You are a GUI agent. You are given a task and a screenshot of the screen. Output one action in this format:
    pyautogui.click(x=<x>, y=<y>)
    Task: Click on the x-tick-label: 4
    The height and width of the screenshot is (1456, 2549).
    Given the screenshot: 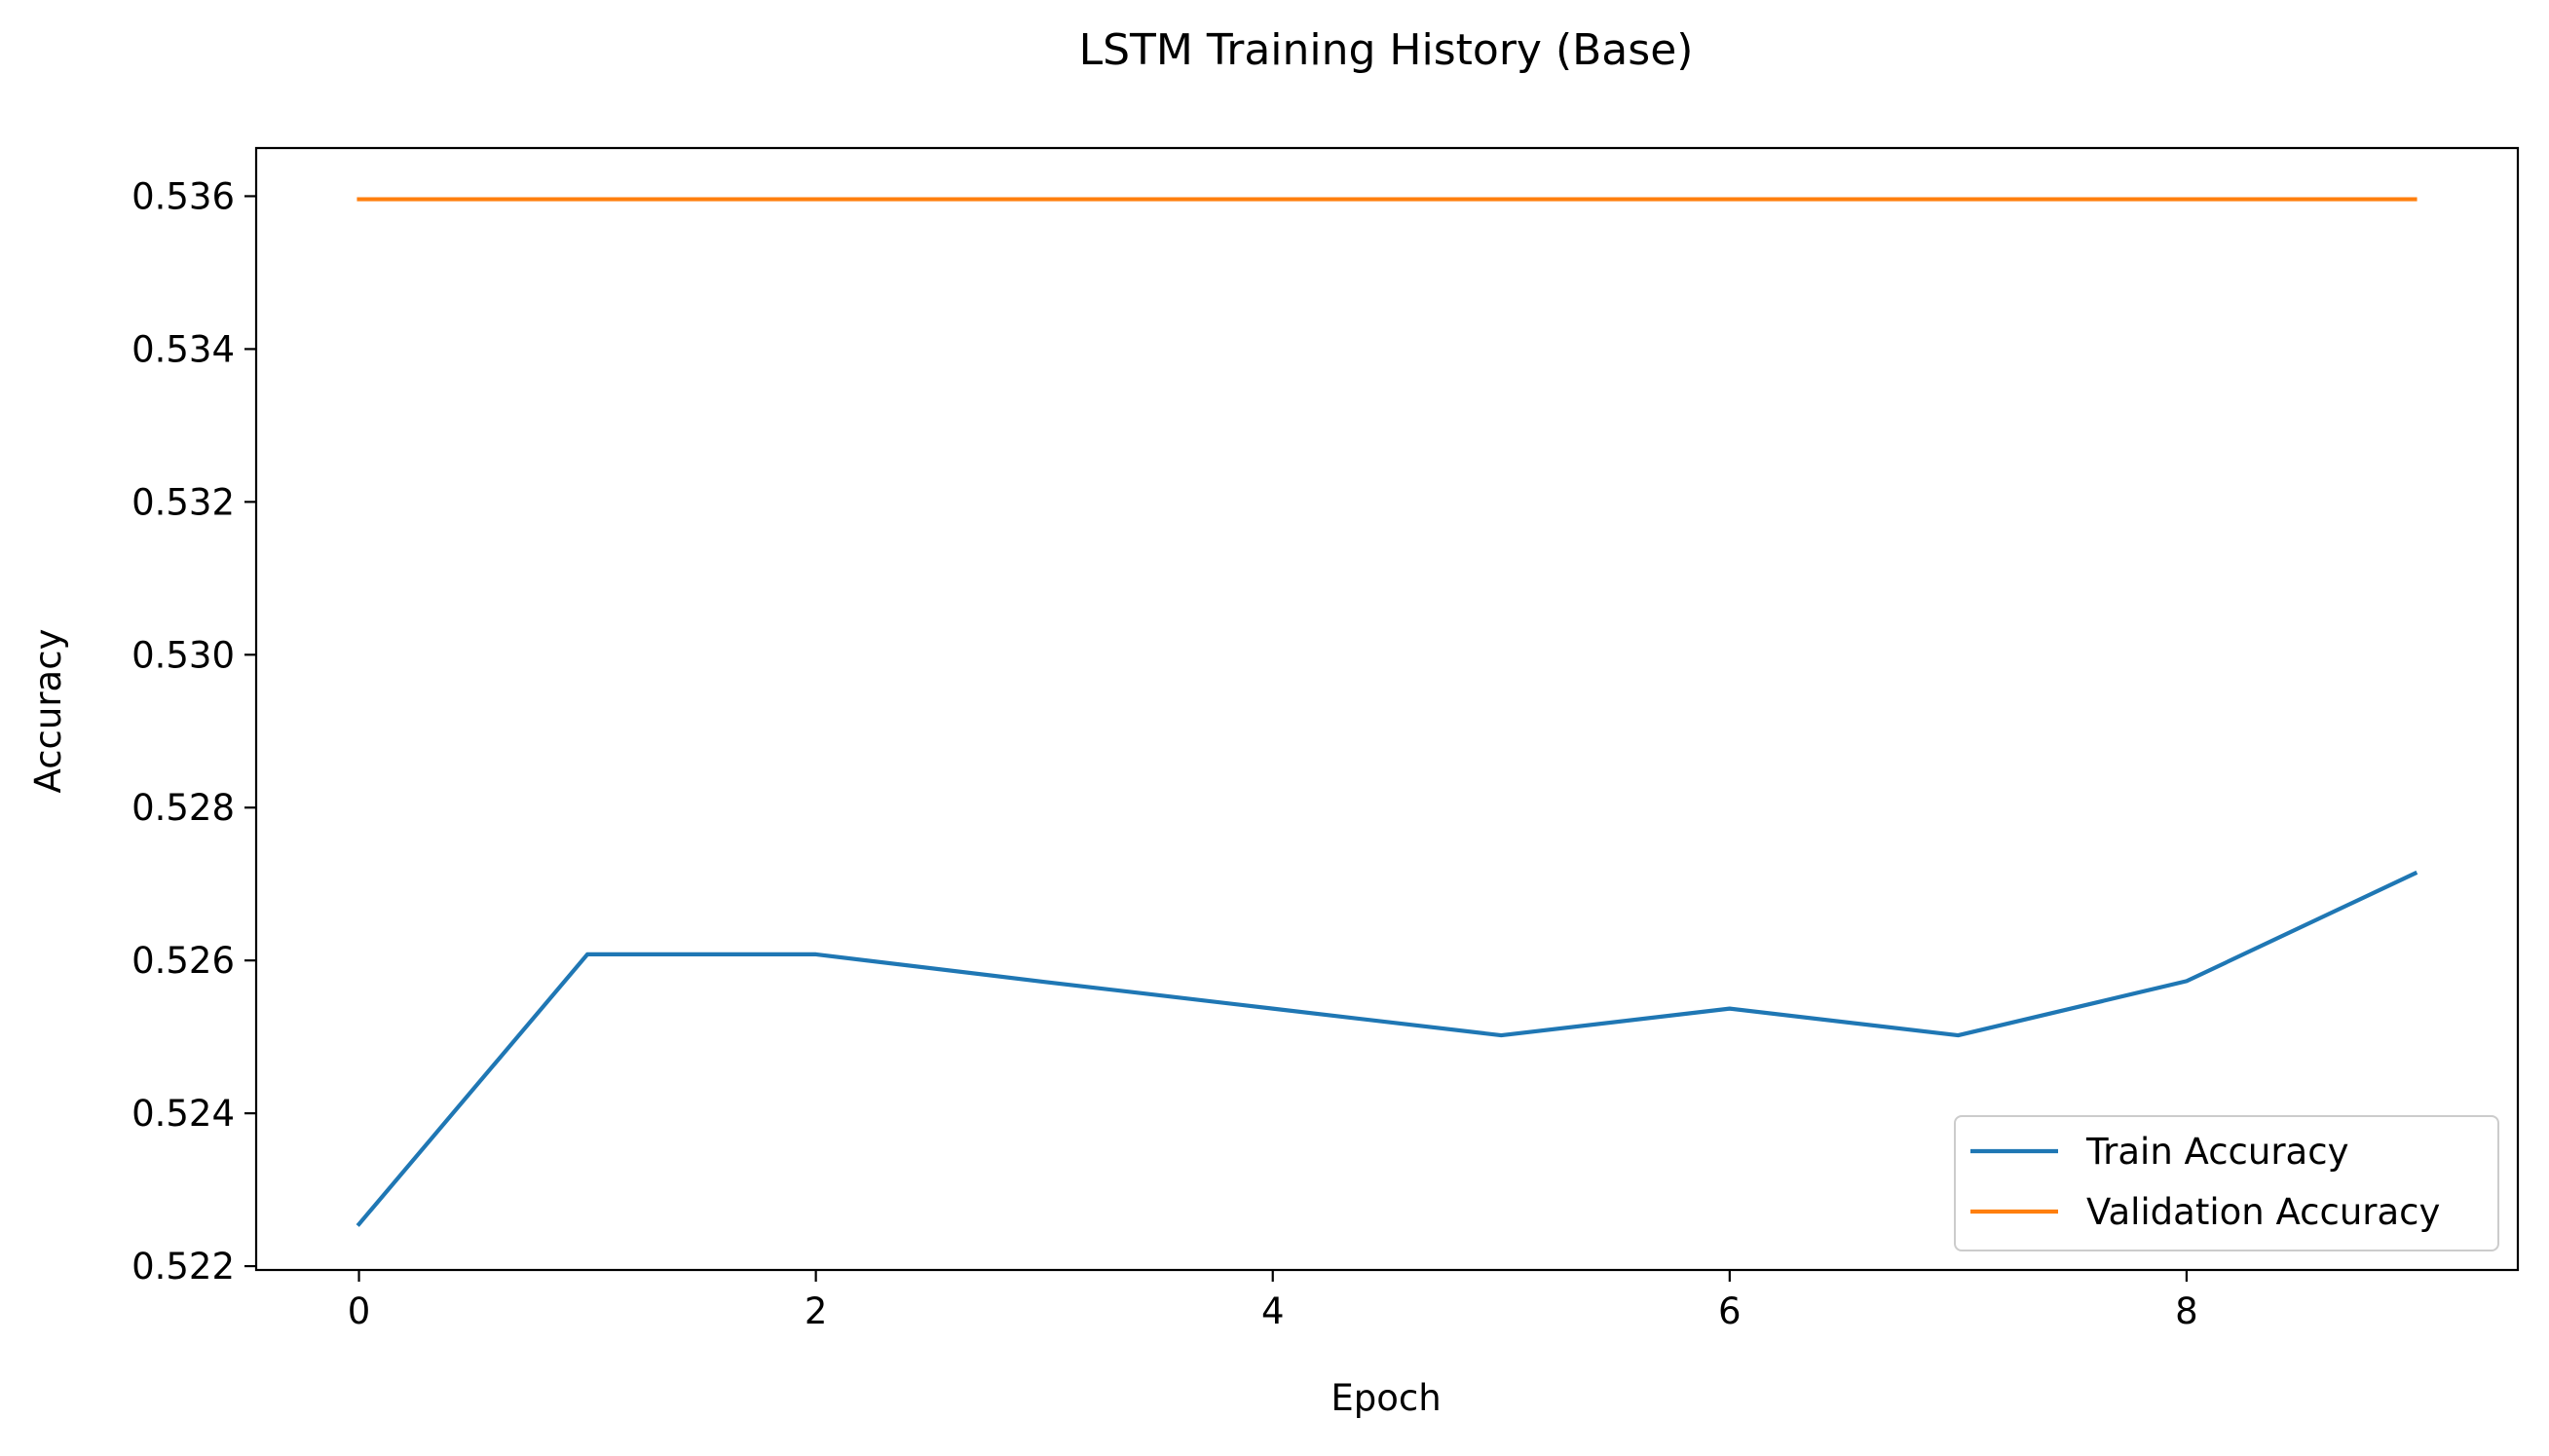 What is the action you would take?
    pyautogui.click(x=1273, y=1311)
    